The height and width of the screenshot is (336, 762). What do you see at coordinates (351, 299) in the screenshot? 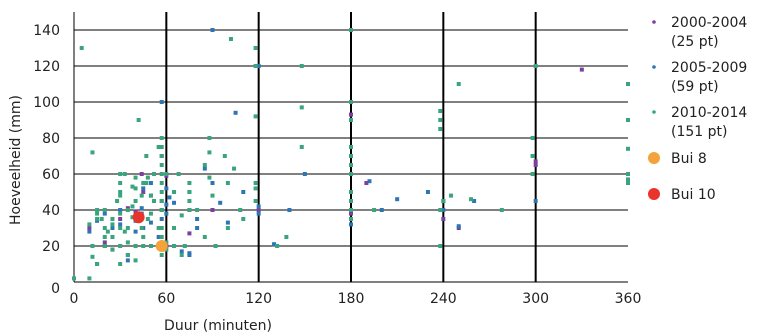
I see `x-tick-label-180: 180` at bounding box center [351, 299].